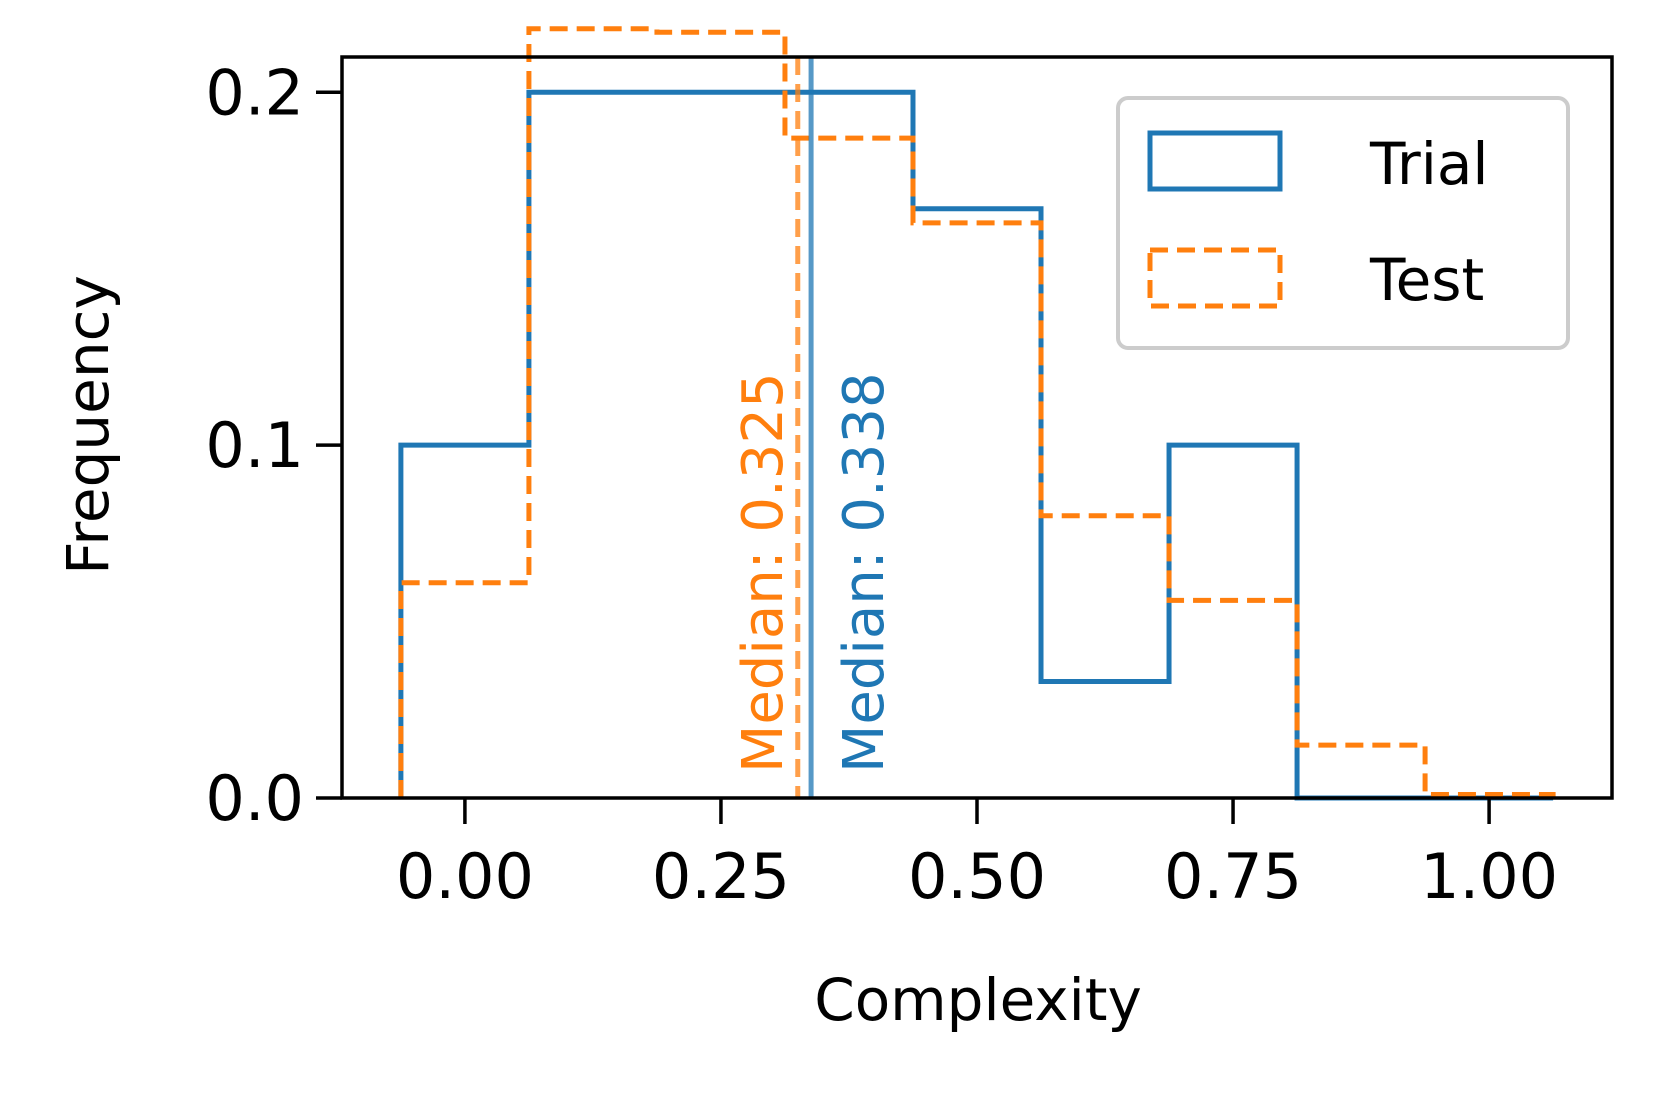 The width and height of the screenshot is (1659, 1093). I want to click on legend-label-test: Test, so click(1426, 280).